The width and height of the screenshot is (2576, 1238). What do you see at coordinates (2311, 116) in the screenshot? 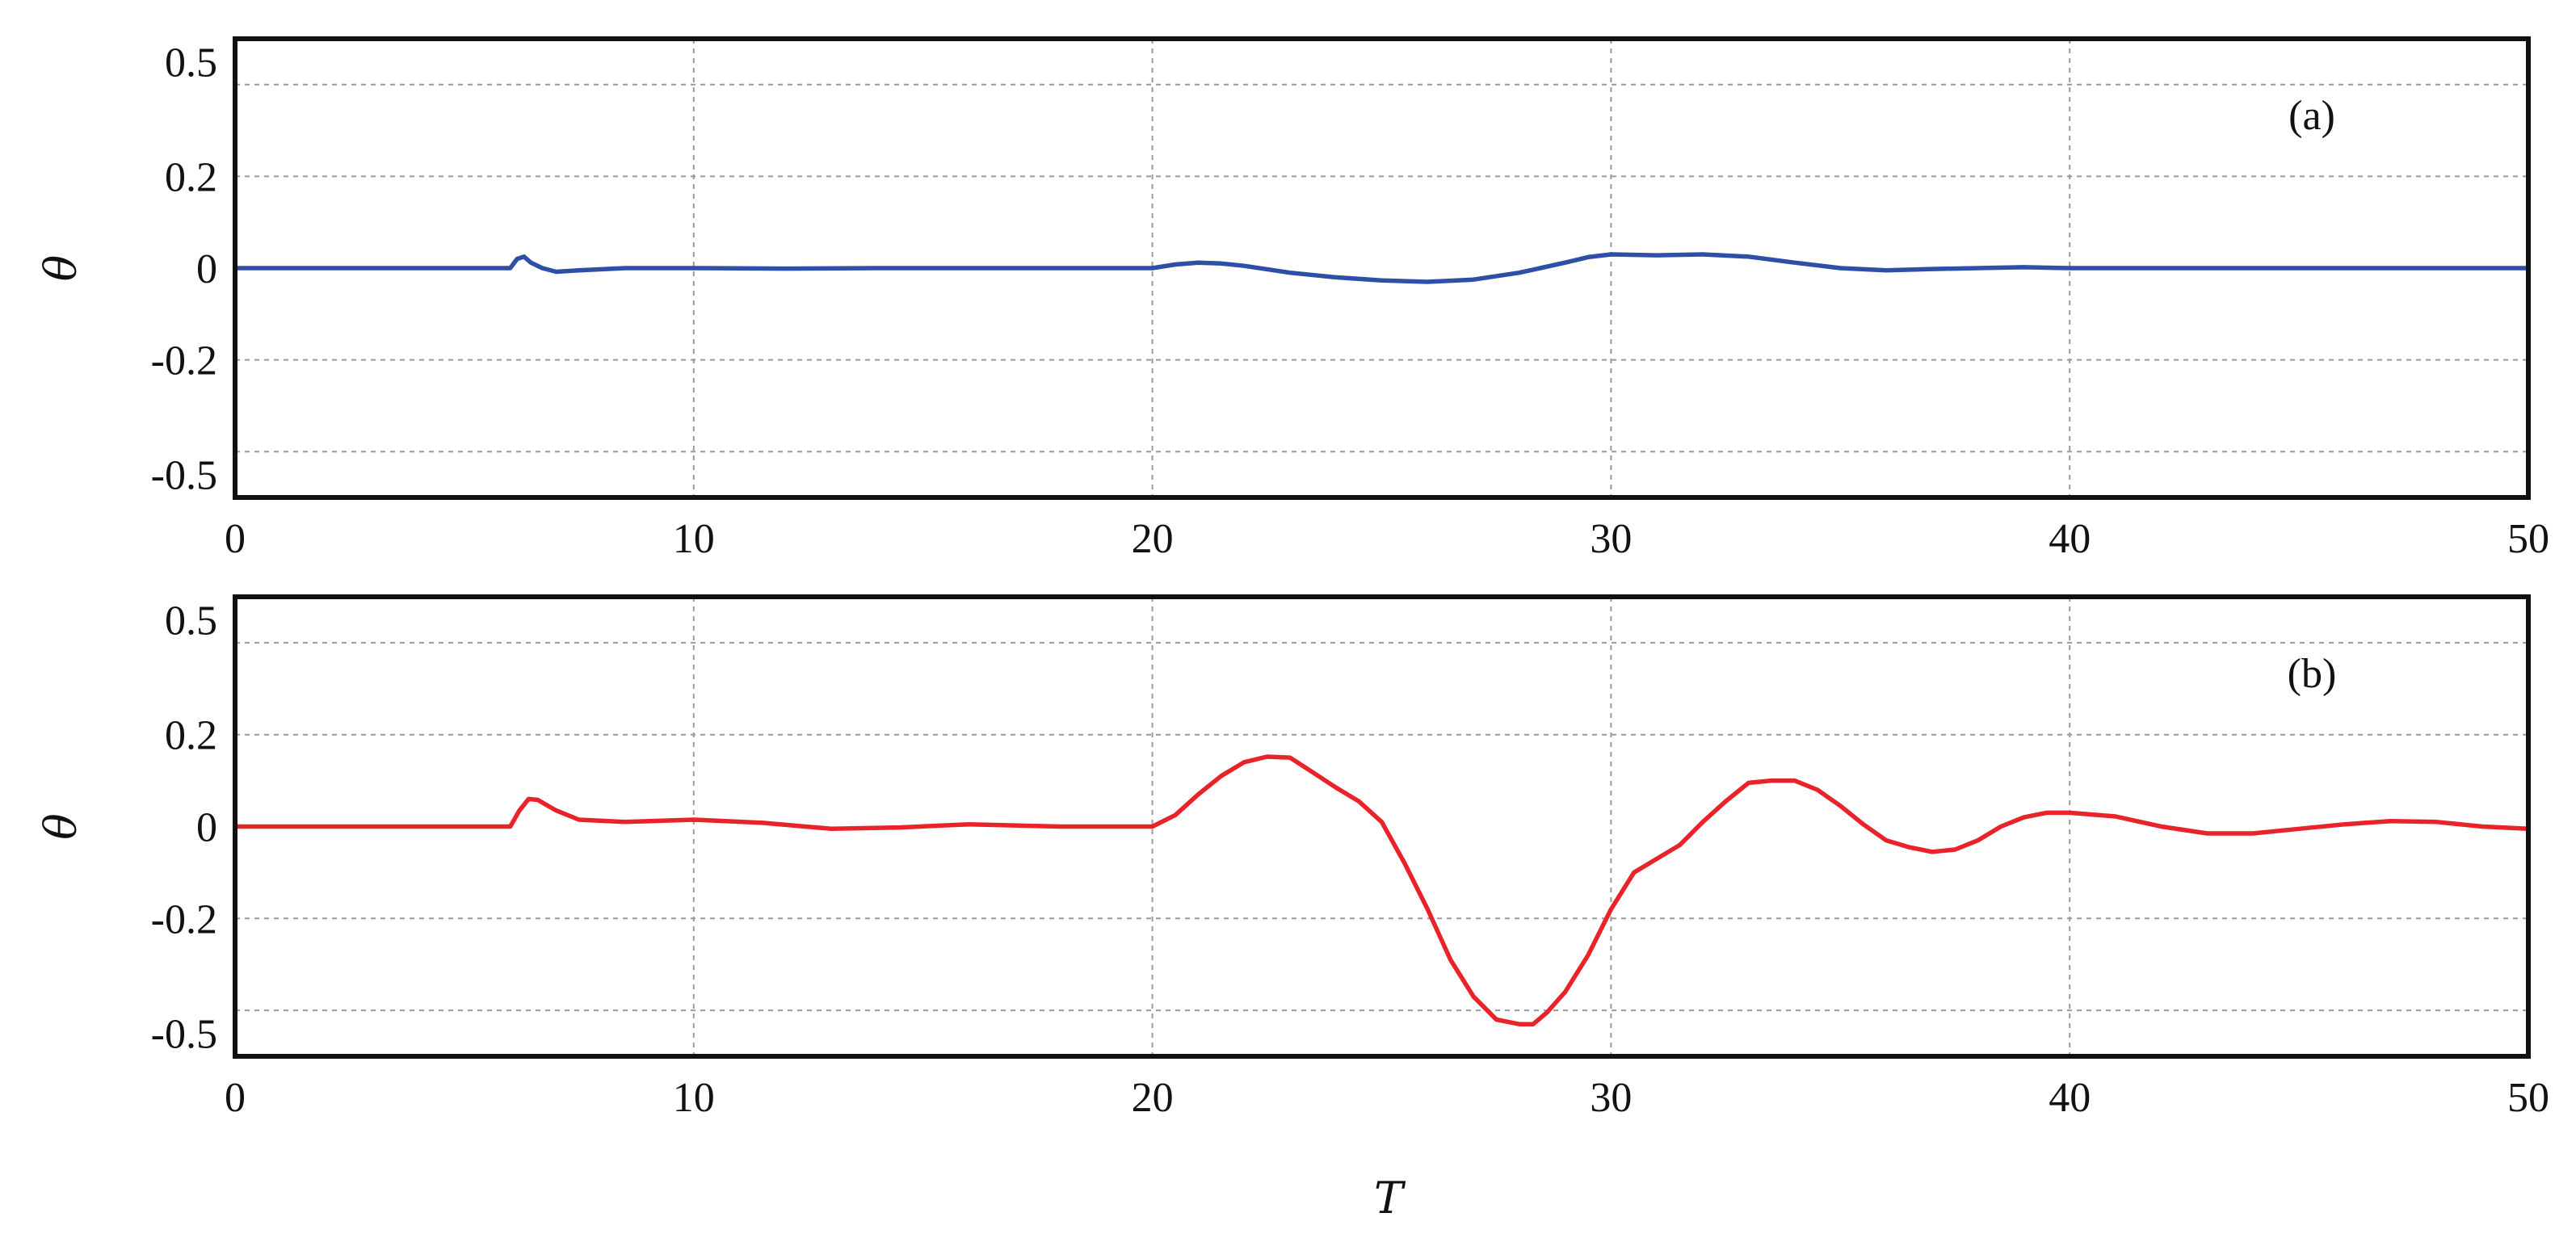
I see `panel-tag: (a)` at bounding box center [2311, 116].